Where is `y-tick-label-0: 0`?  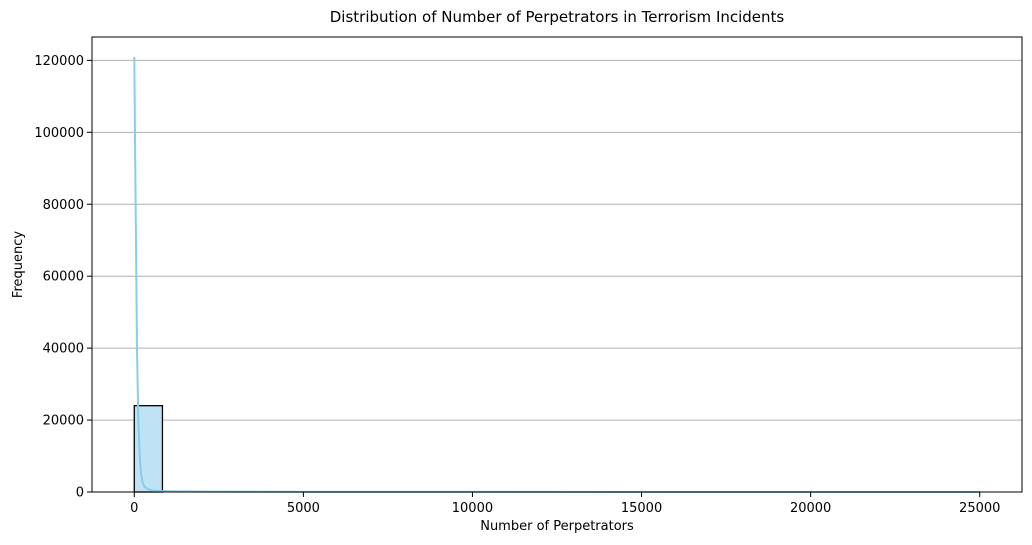
y-tick-label-0: 0 is located at coordinates (80, 493).